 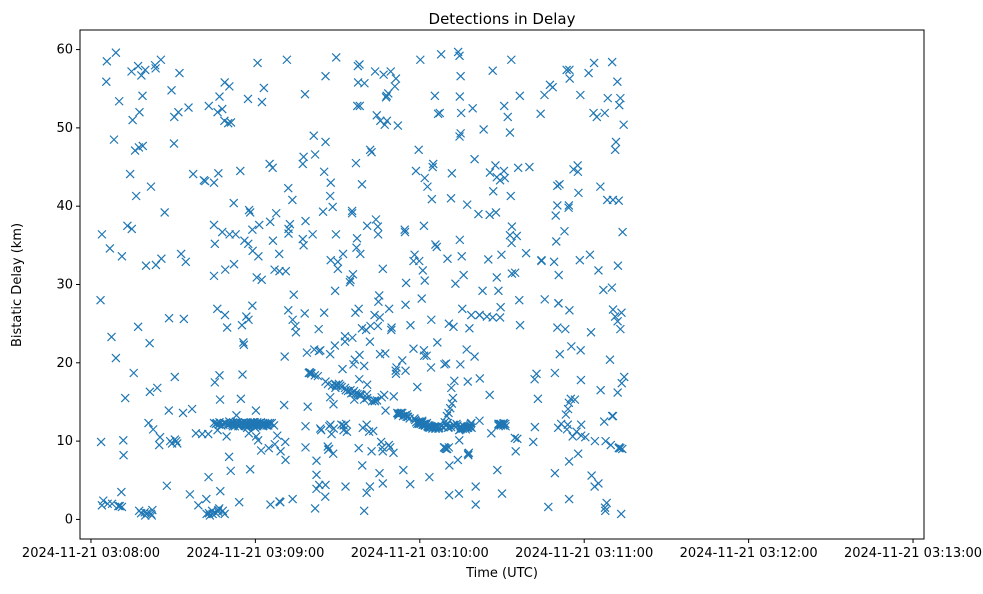 What do you see at coordinates (749, 553) in the screenshot?
I see `x-tick-label: 2024-11-21 03:12:00` at bounding box center [749, 553].